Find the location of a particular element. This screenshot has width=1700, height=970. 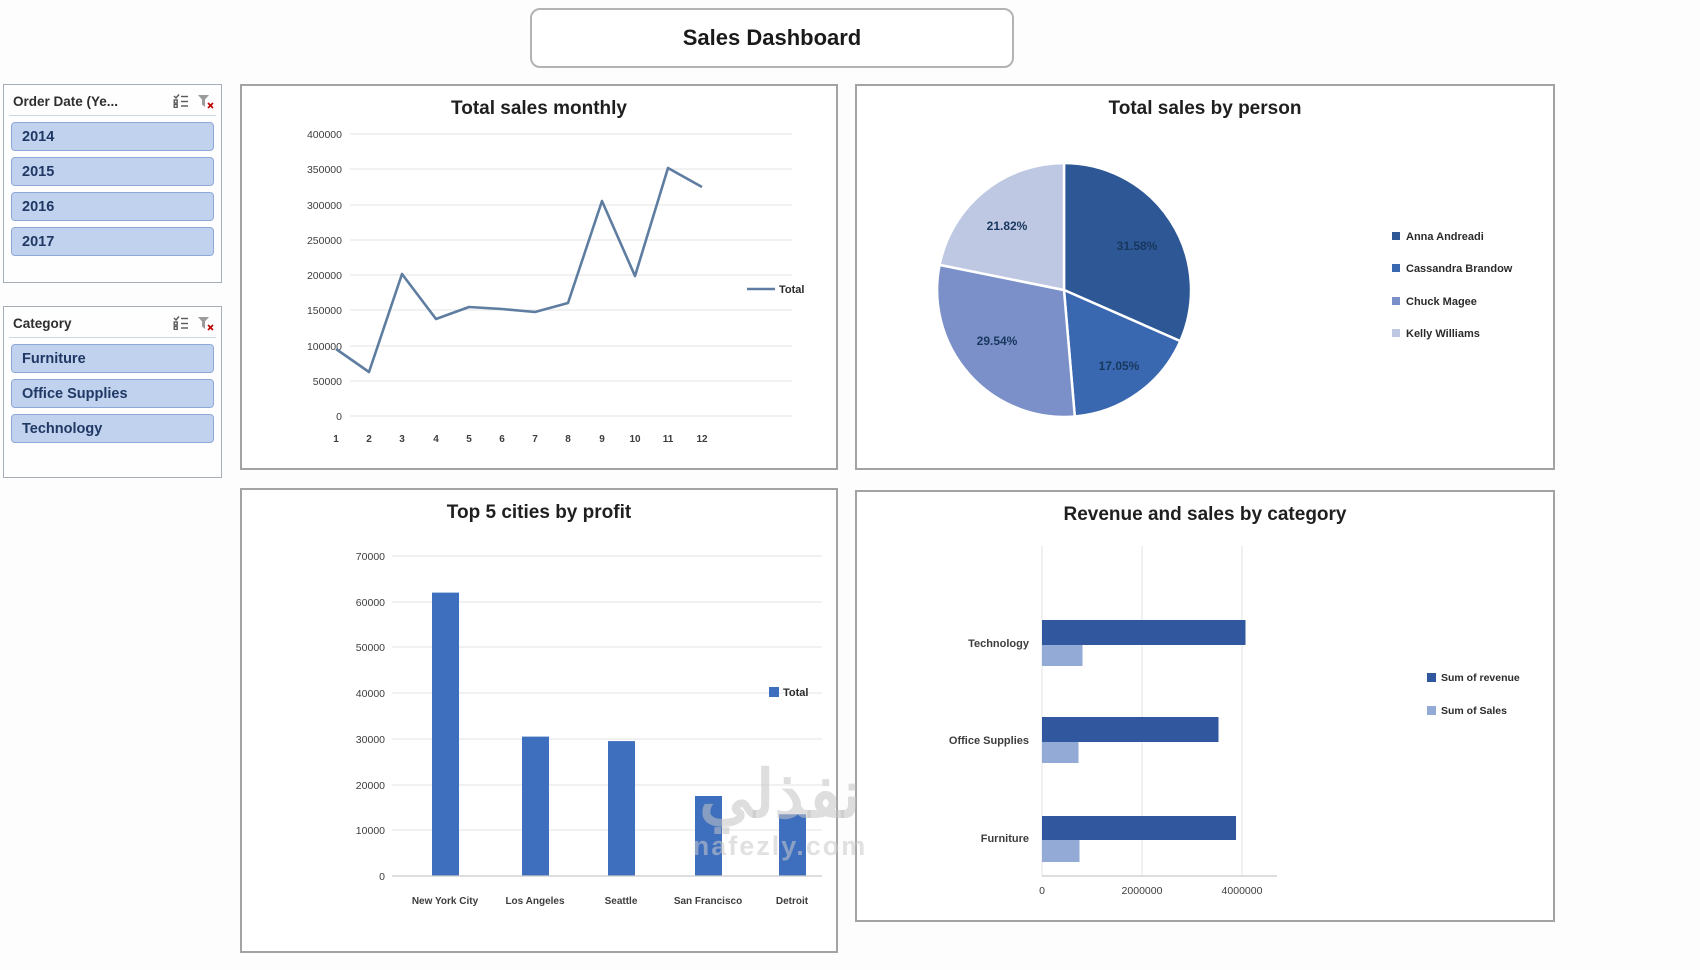

slicer-item-2014: 2014 is located at coordinates (112, 136).